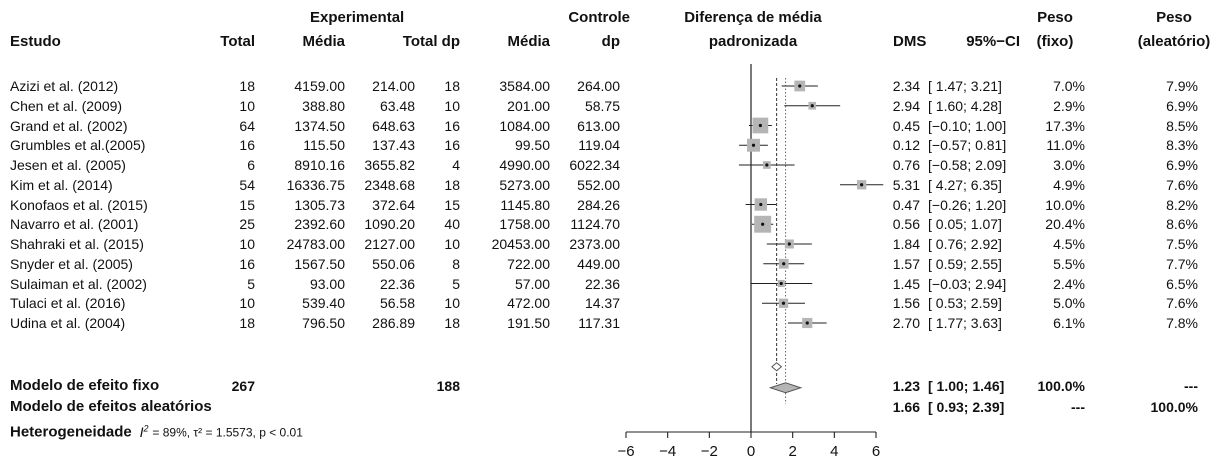 The height and width of the screenshot is (463, 1224). Describe the element at coordinates (1069, 165) in the screenshot. I see `weight-fixo: 3.0%` at that location.